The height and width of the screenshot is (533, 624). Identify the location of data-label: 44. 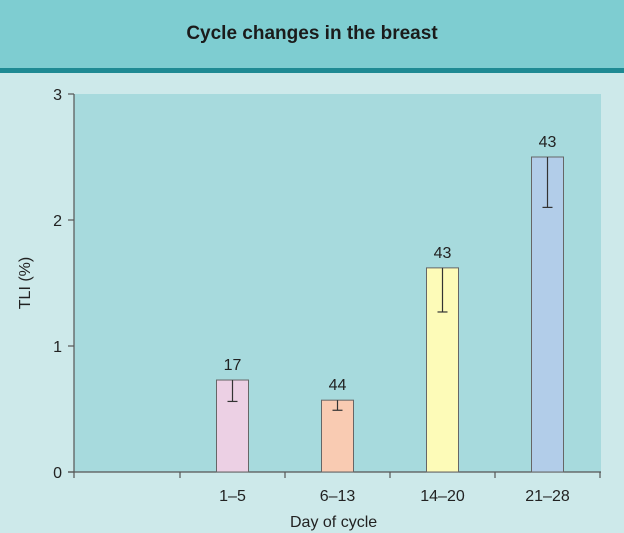
(338, 385).